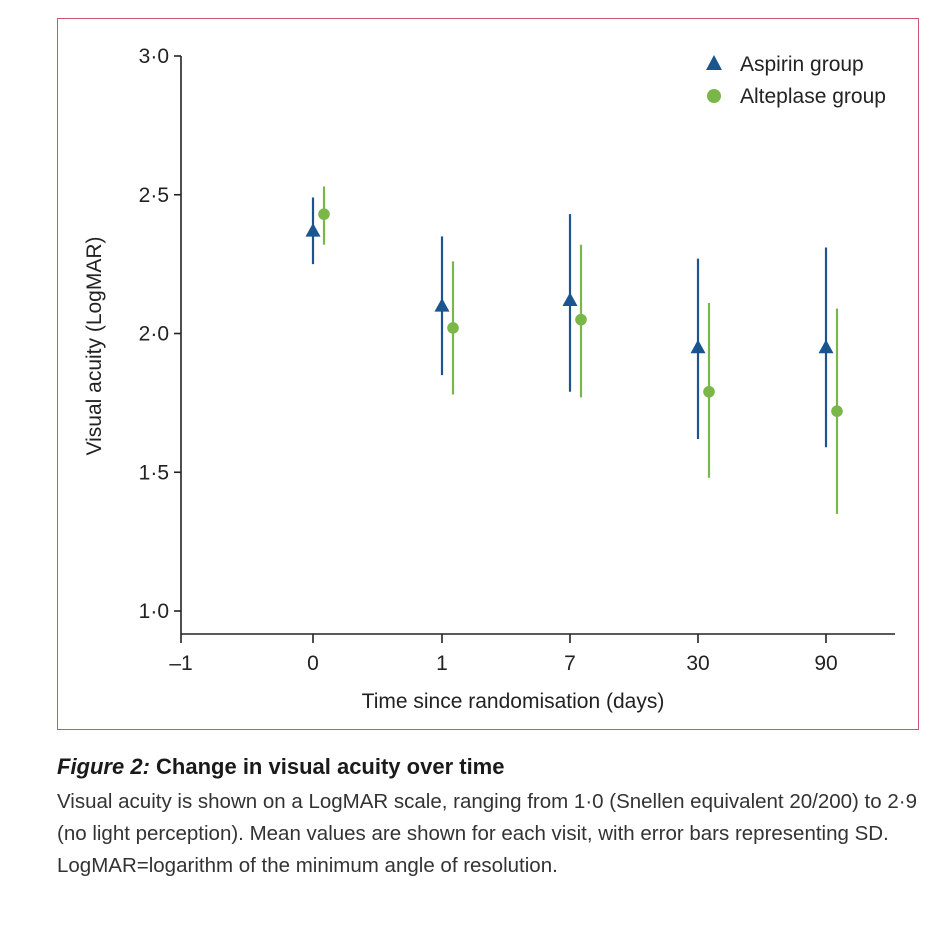 Image resolution: width=944 pixels, height=944 pixels. I want to click on legend-label: Alteplase group, so click(813, 96).